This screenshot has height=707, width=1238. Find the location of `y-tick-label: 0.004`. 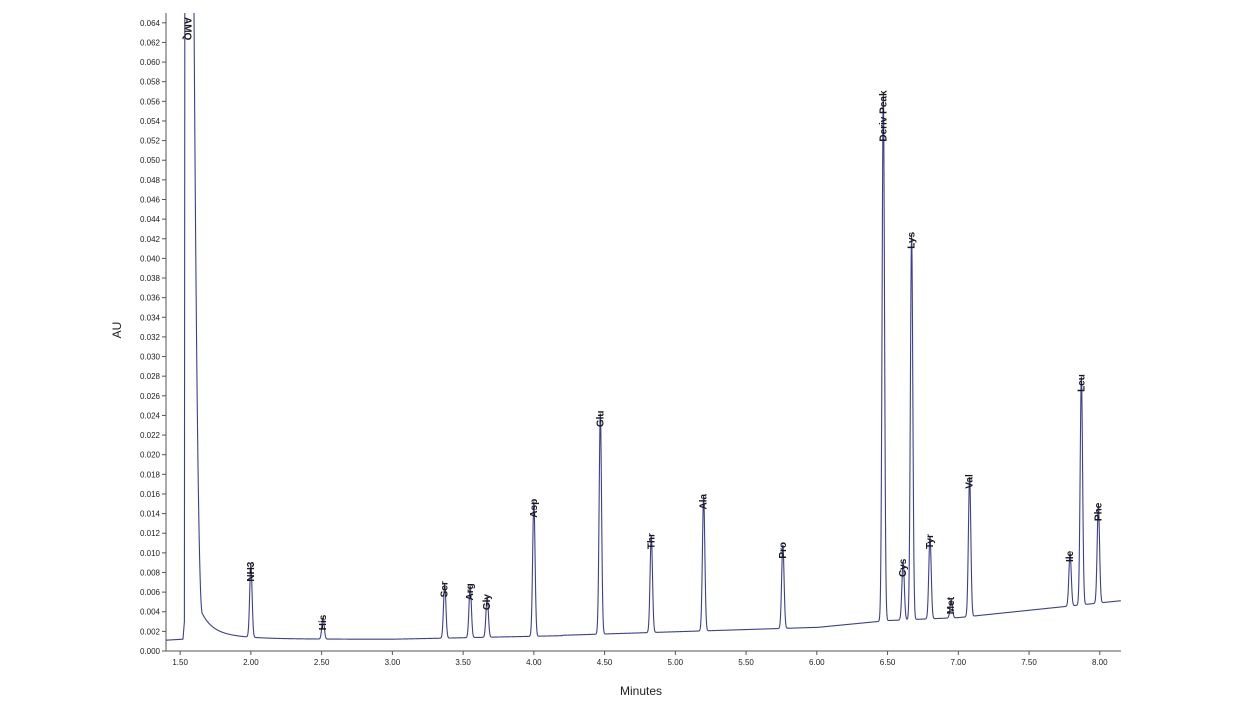

y-tick-label: 0.004 is located at coordinates (150, 612).